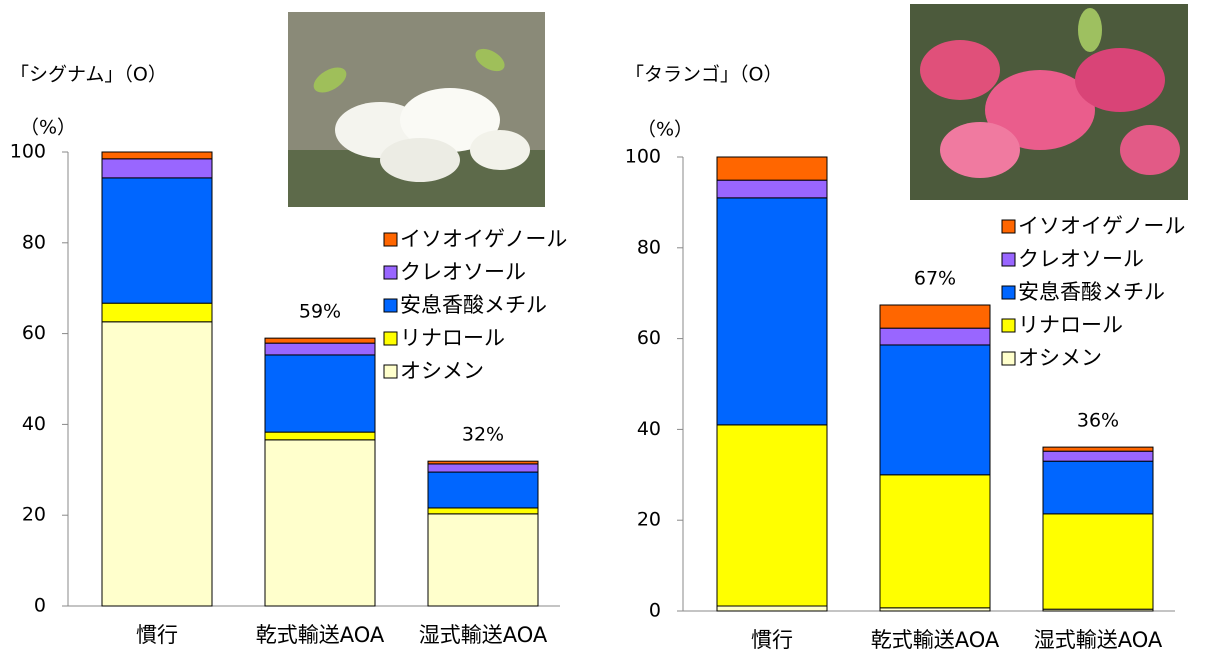  I want to click on total-label: 59%, so click(320, 312).